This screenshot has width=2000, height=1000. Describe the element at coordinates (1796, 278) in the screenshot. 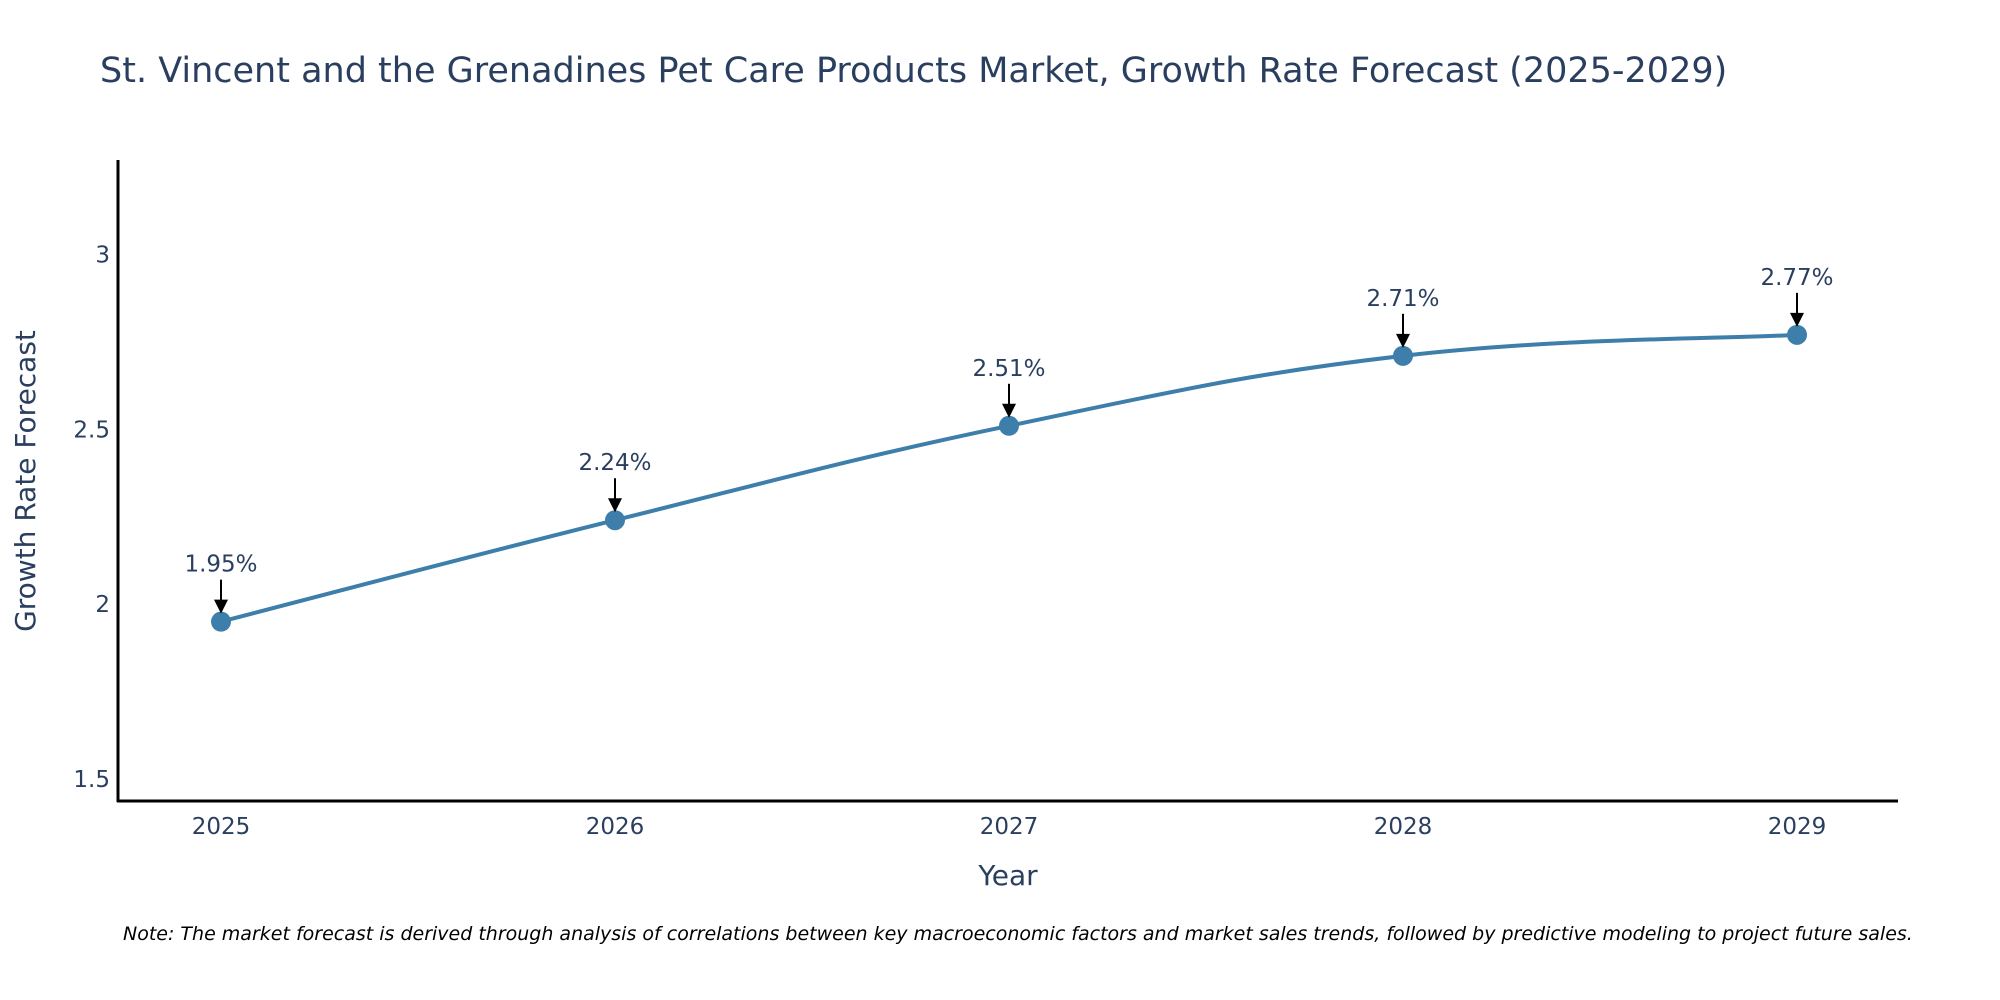

I see `data-label: 2.77%` at that location.